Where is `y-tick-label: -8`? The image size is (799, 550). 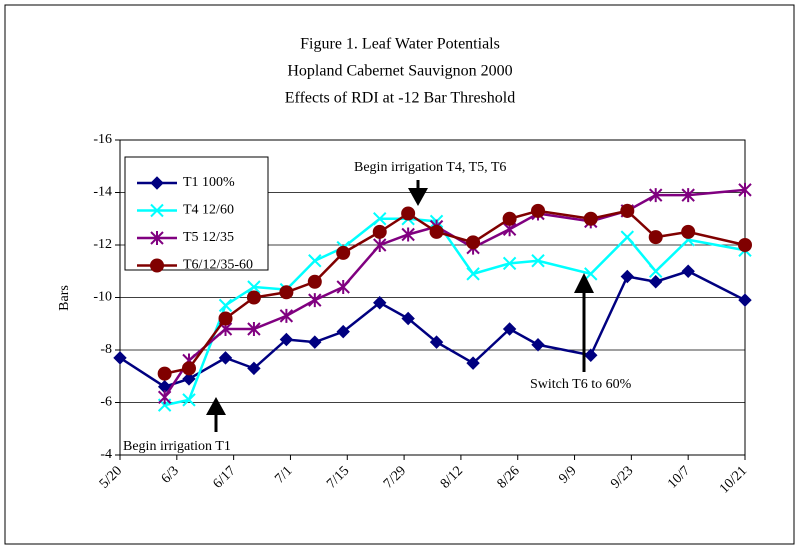
y-tick-label: -8 is located at coordinates (106, 349).